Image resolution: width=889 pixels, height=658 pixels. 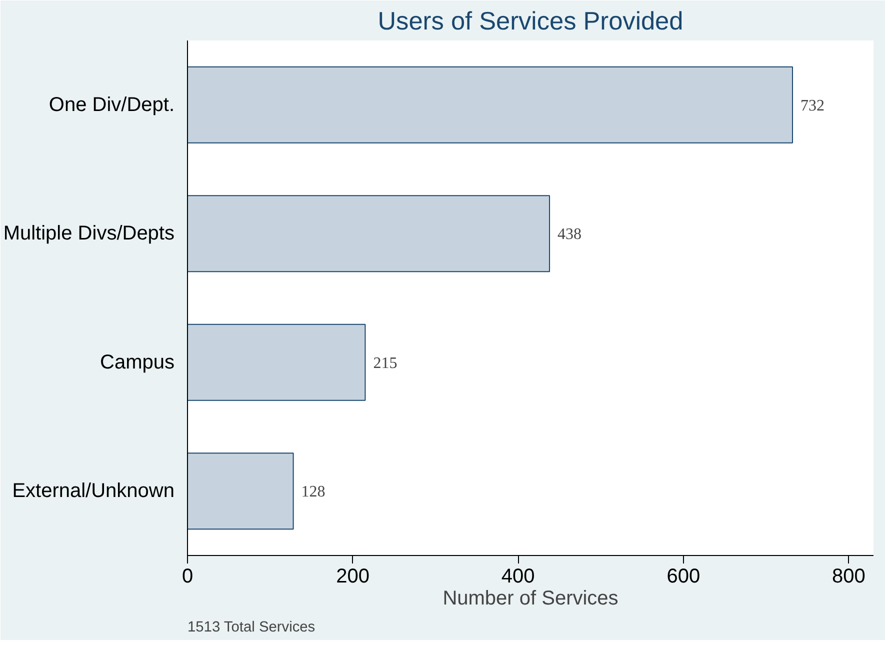 I want to click on y-tick-label: Campus, so click(x=137, y=362).